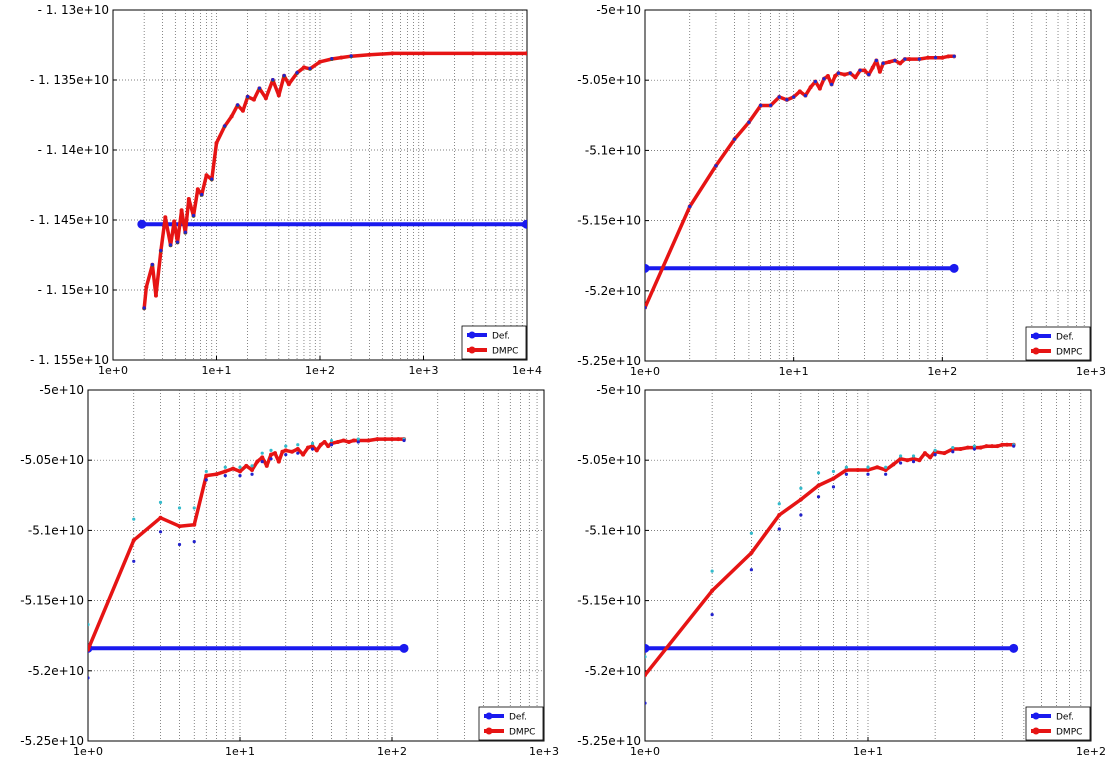  What do you see at coordinates (527, 370) in the screenshot?
I see `x-tick-label: 1e+4` at bounding box center [527, 370].